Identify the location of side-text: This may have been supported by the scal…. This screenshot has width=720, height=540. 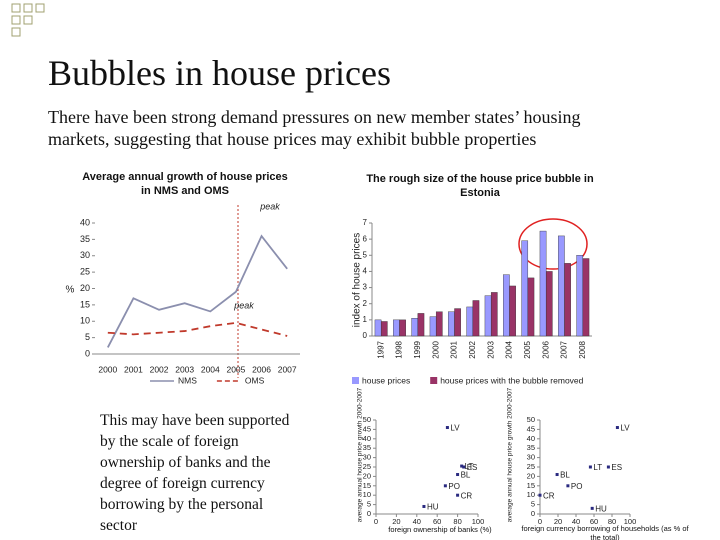
(195, 473).